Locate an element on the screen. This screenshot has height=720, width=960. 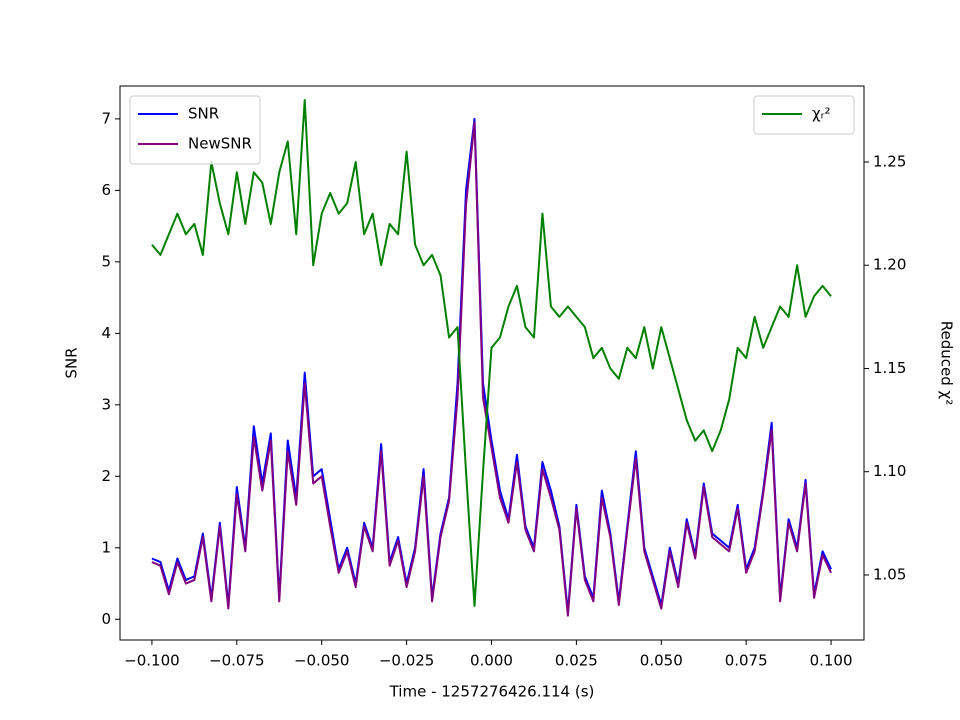
y2-tick-label: 1.15 is located at coordinates (889, 368).